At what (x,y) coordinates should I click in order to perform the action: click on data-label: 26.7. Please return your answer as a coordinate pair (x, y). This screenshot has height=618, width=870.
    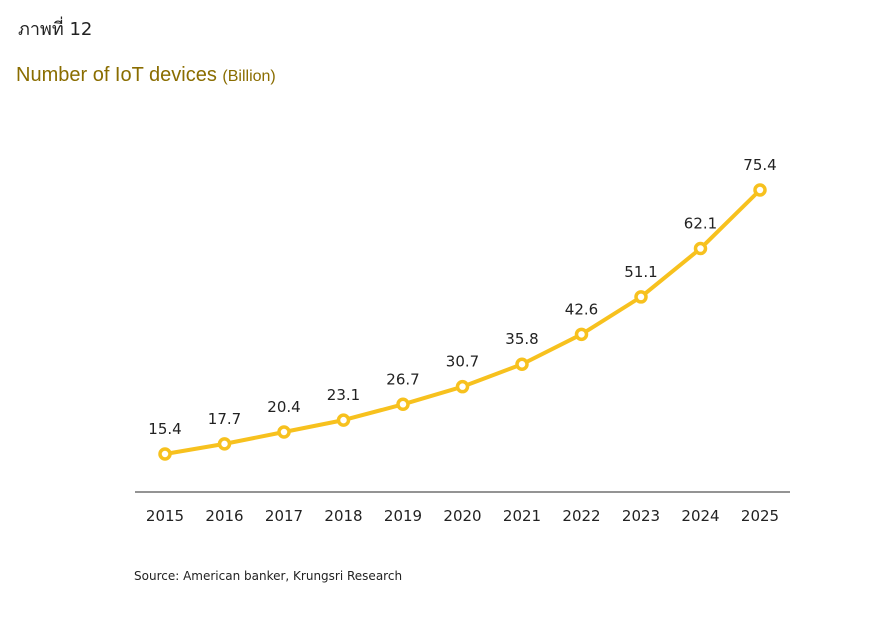
    Looking at the image, I should click on (402, 379).